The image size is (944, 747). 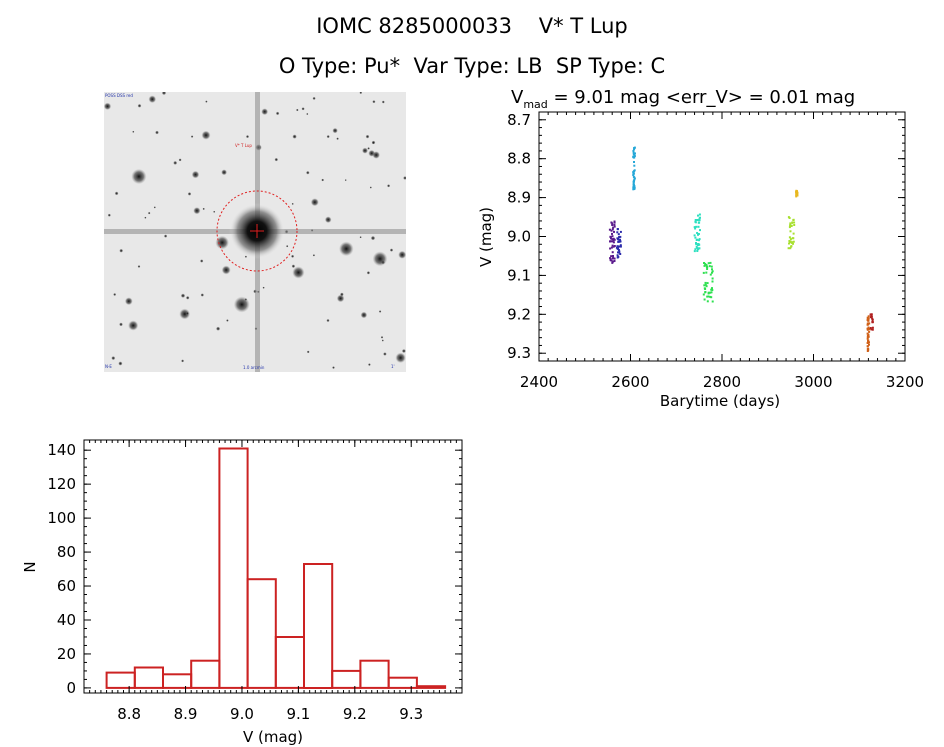 I want to click on light-curve-xlabel: Barytime (days), so click(x=720, y=401).